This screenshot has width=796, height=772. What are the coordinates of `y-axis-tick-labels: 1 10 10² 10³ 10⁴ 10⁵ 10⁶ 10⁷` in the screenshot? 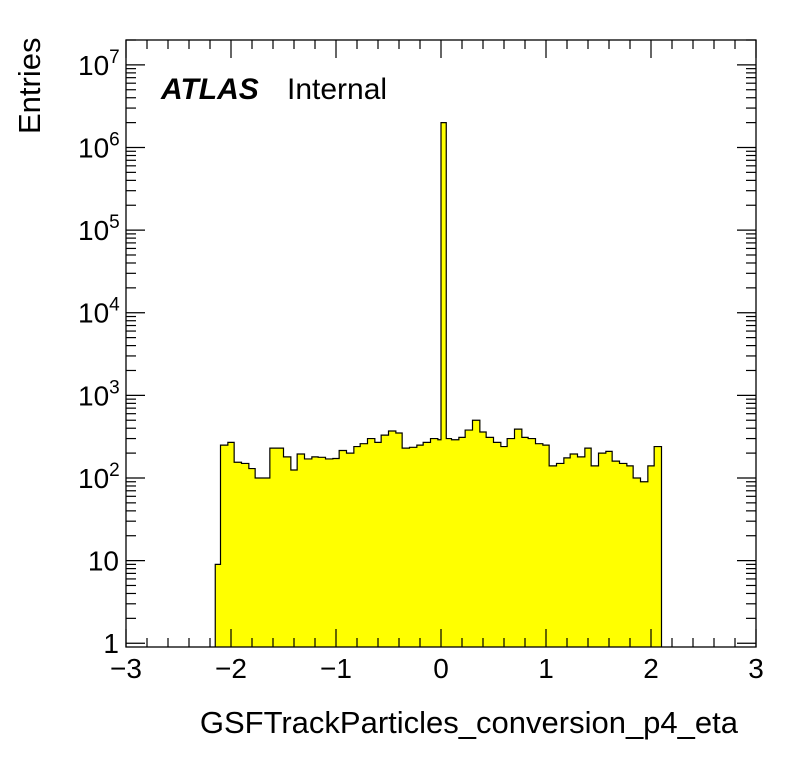 It's located at (99, 353).